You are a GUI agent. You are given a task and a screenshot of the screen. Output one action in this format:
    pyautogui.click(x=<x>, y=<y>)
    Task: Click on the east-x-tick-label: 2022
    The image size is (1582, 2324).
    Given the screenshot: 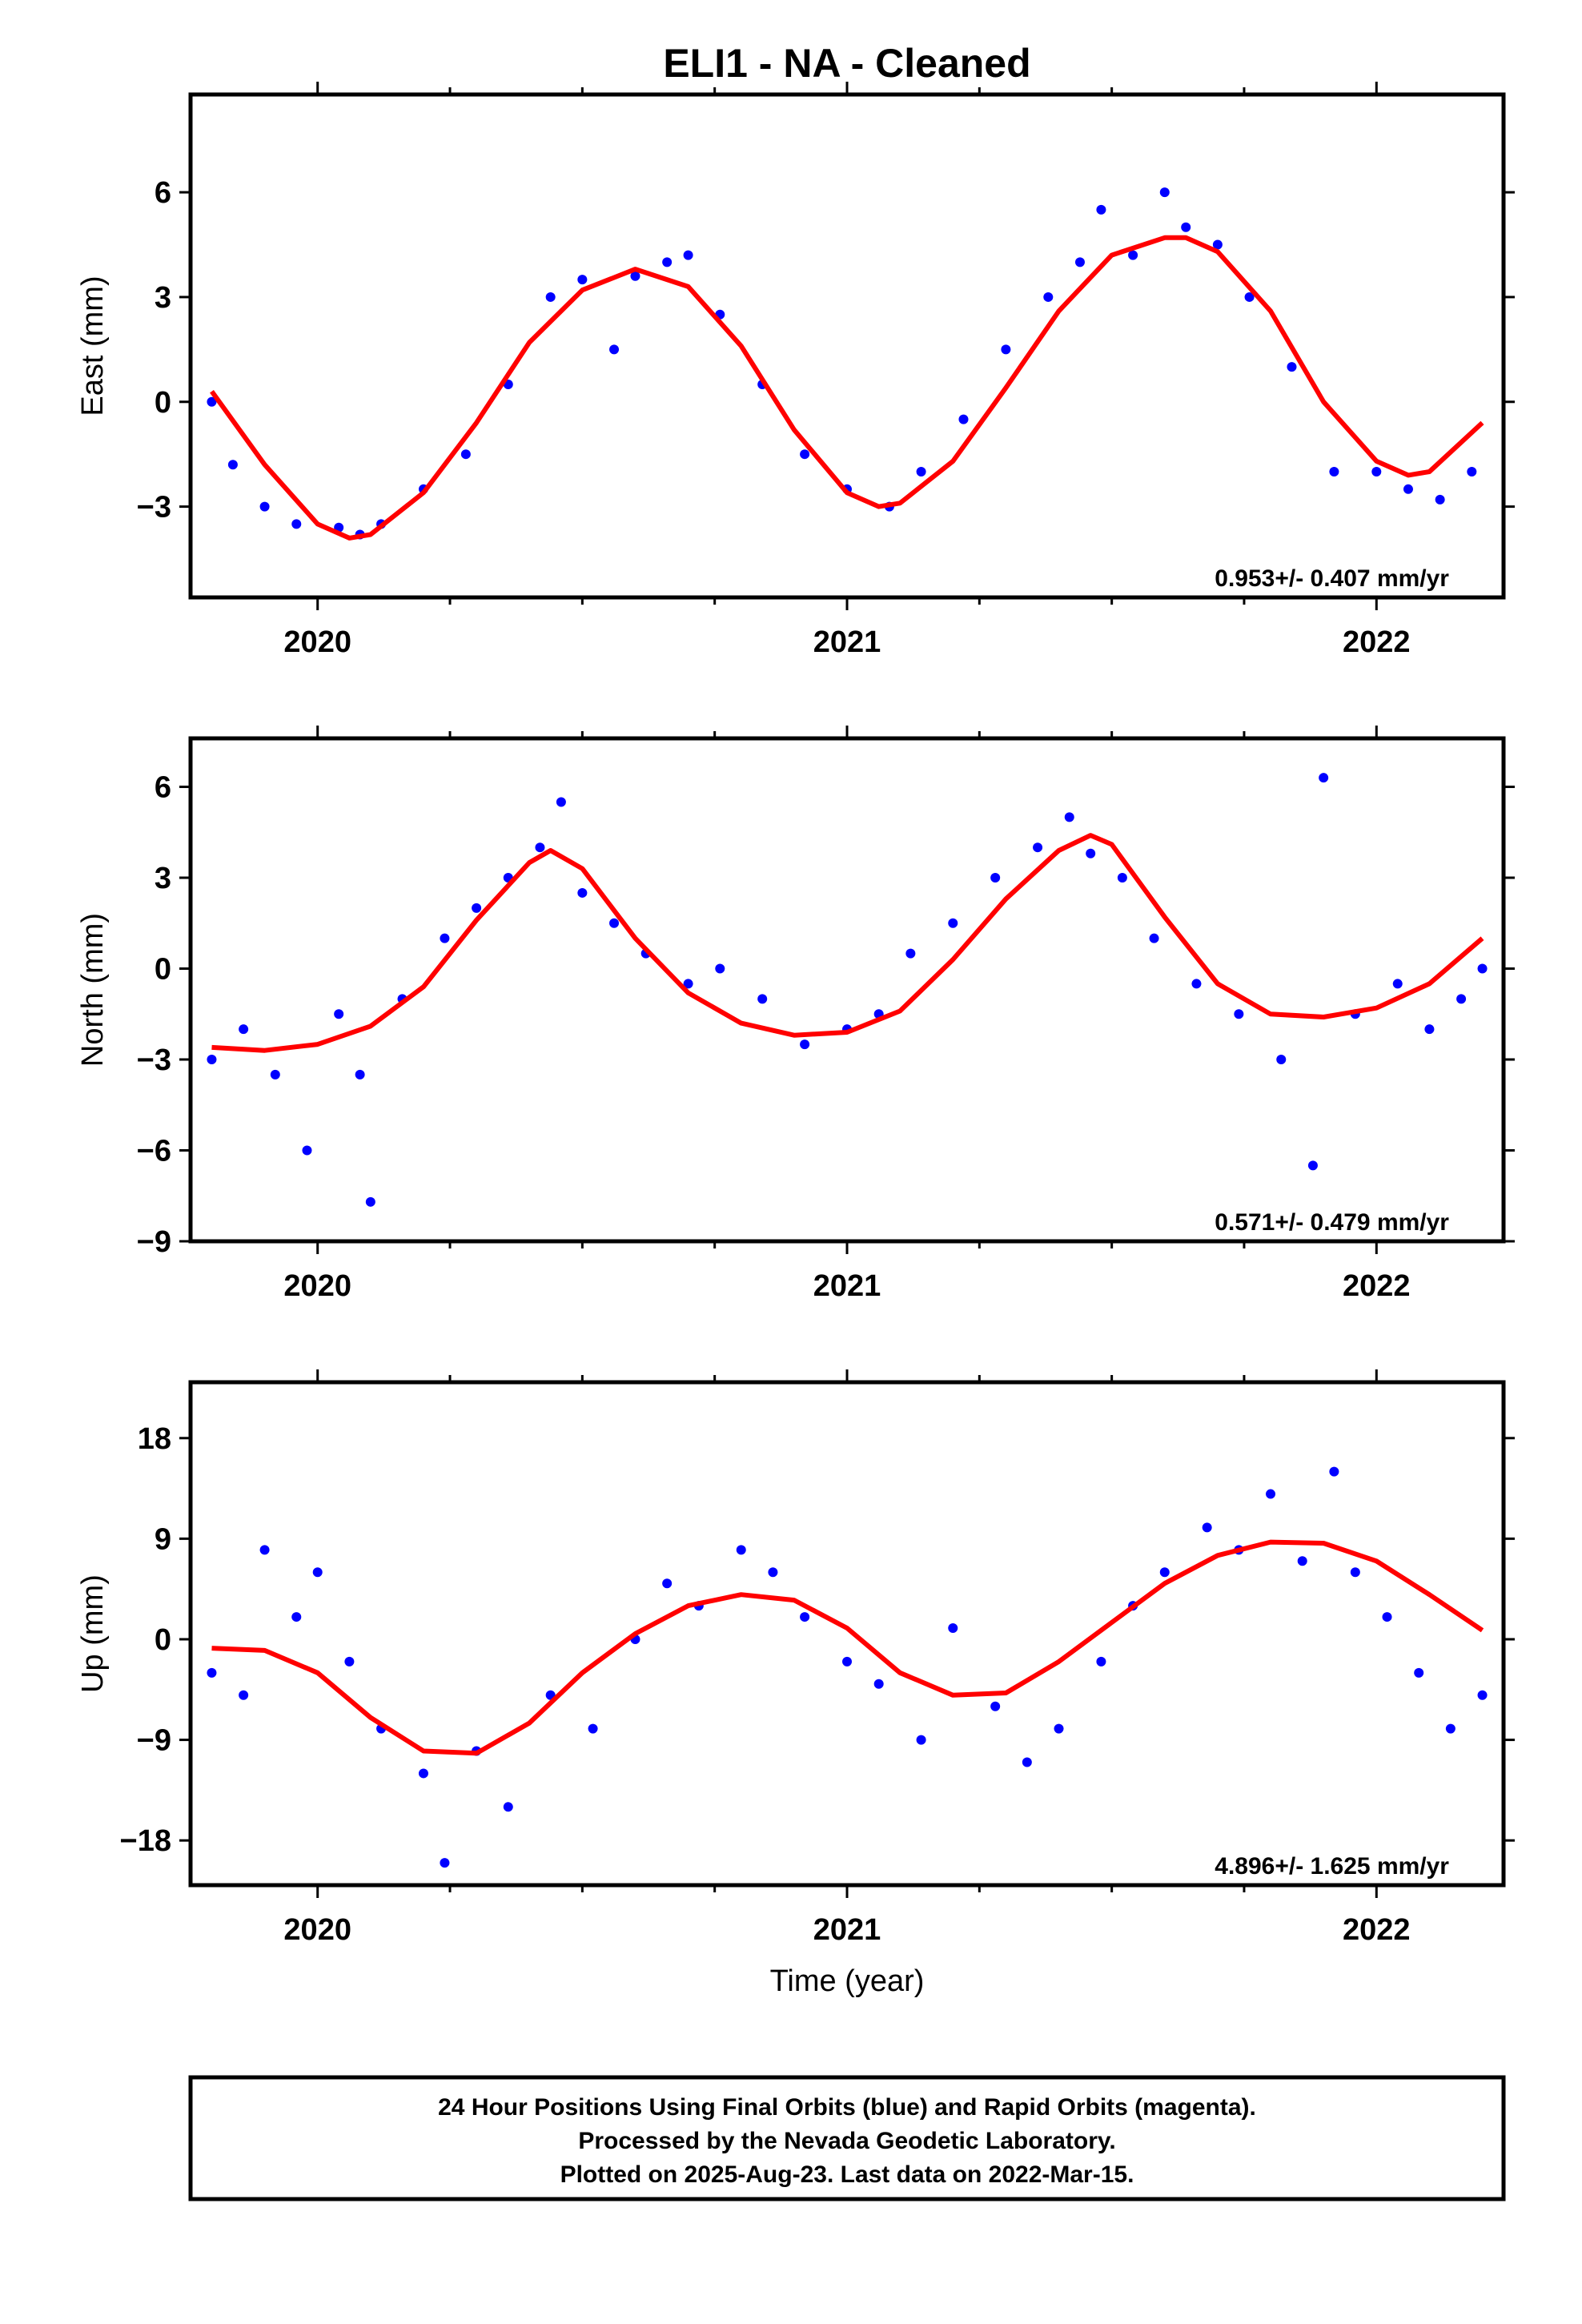 What is the action you would take?
    pyautogui.click(x=1377, y=642)
    